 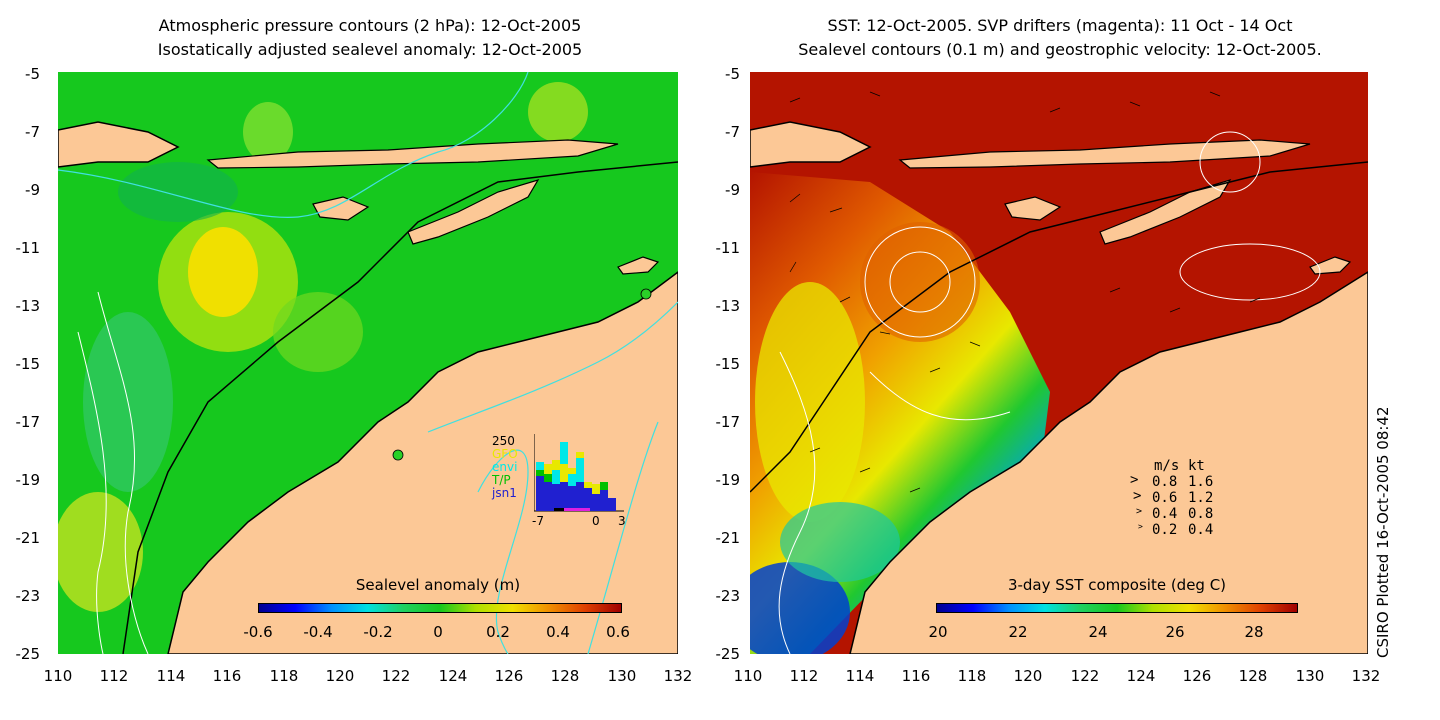 I want to click on right-xtick: 118, so click(x=972, y=676).